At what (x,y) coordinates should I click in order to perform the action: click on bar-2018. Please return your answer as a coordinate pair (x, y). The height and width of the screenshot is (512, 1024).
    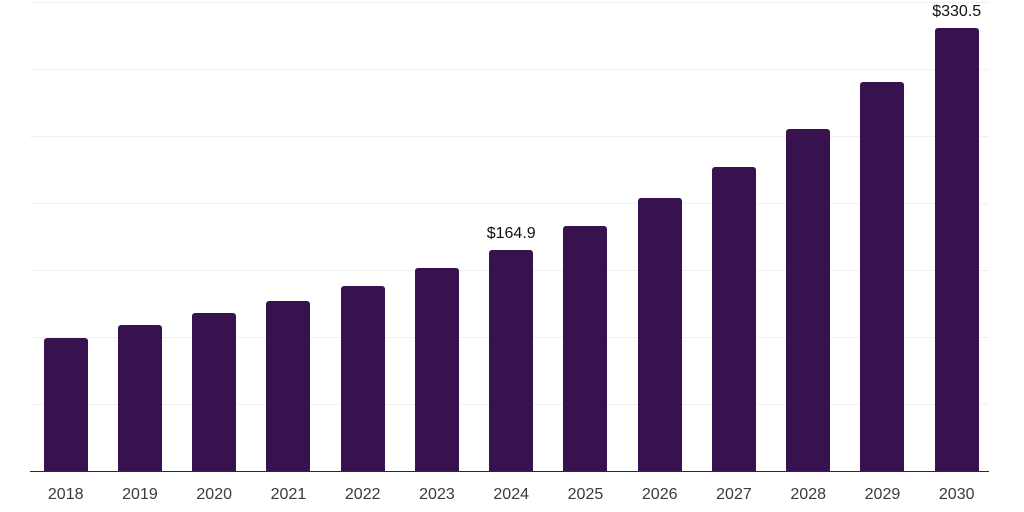
    Looking at the image, I should click on (65, 404).